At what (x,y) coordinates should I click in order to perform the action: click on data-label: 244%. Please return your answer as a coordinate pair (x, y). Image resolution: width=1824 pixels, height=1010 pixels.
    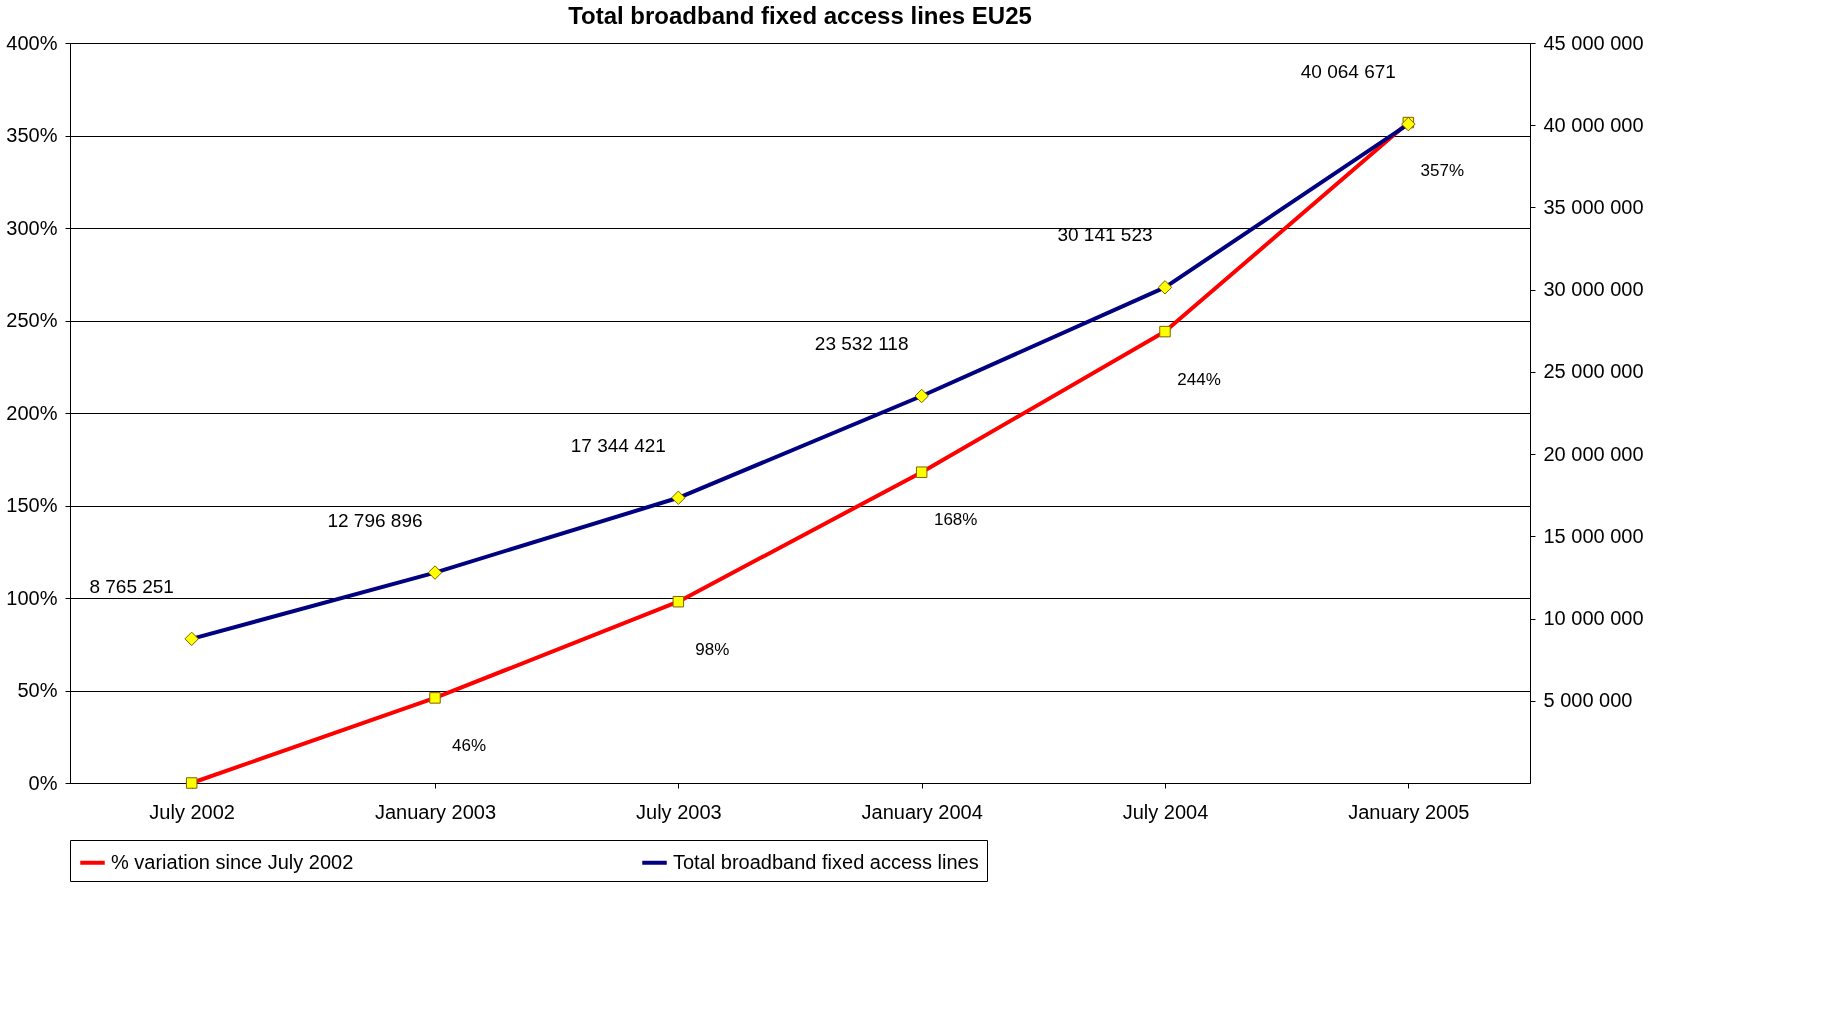
    Looking at the image, I should click on (1199, 379).